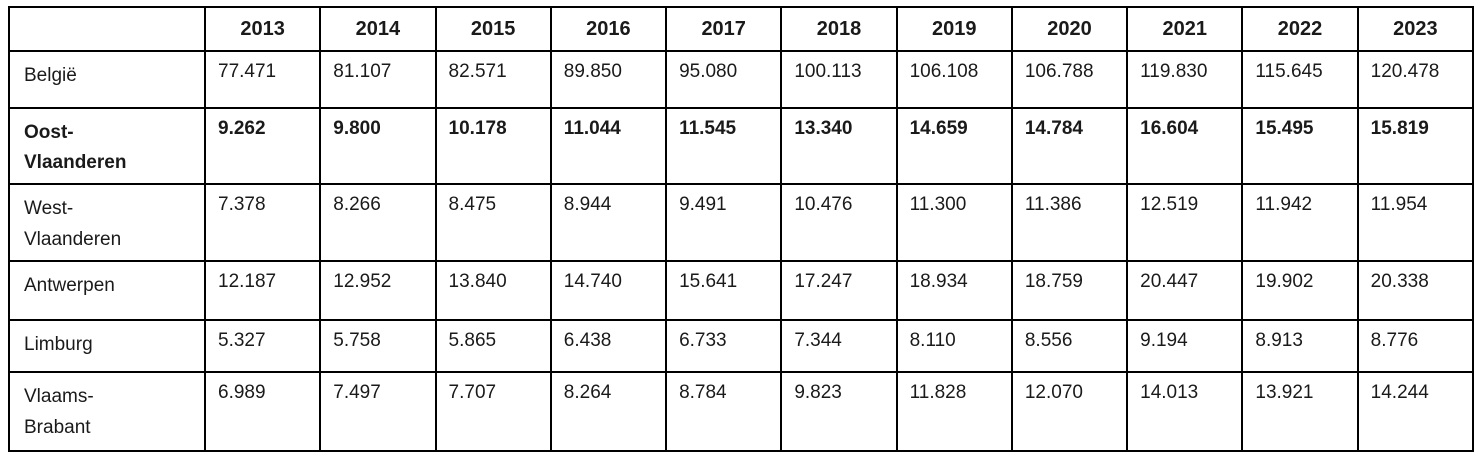 The width and height of the screenshot is (1482, 458). What do you see at coordinates (1069, 146) in the screenshot?
I see `value-cell: 14.784` at bounding box center [1069, 146].